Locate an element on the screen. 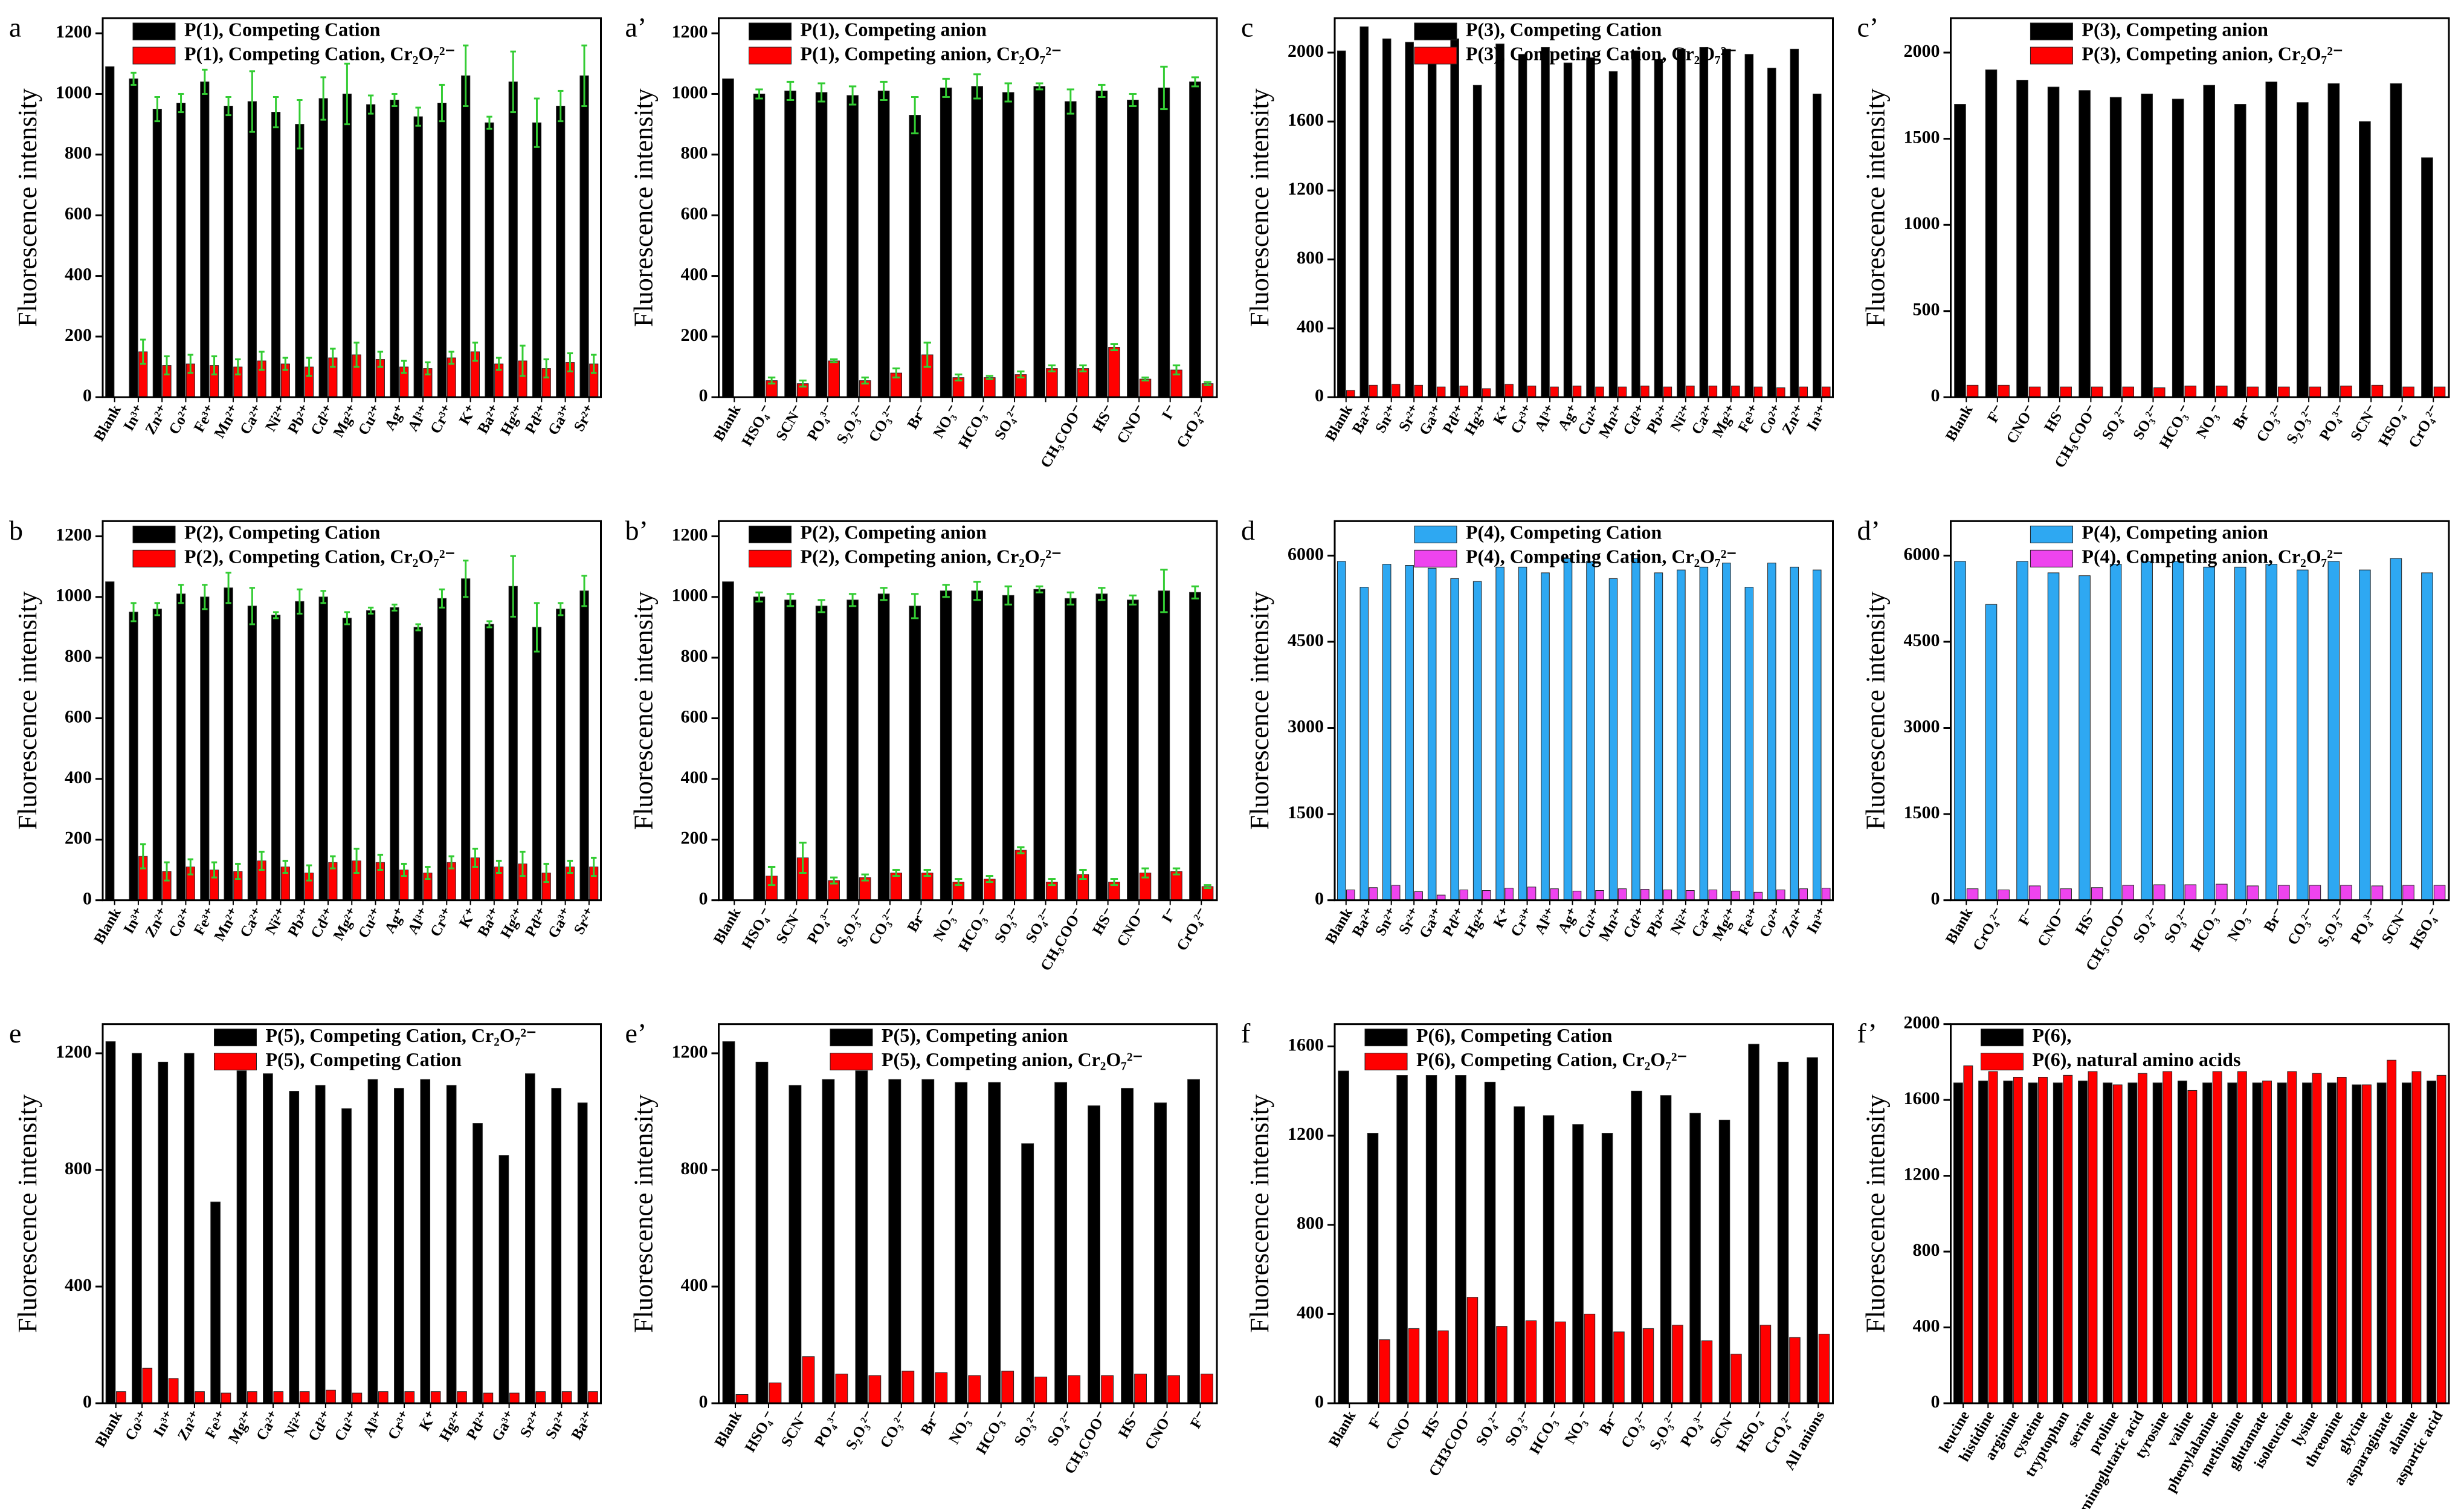  legend-label: P(4), Competing anion, Cr₂O₇²⁻ is located at coordinates (2212, 556).